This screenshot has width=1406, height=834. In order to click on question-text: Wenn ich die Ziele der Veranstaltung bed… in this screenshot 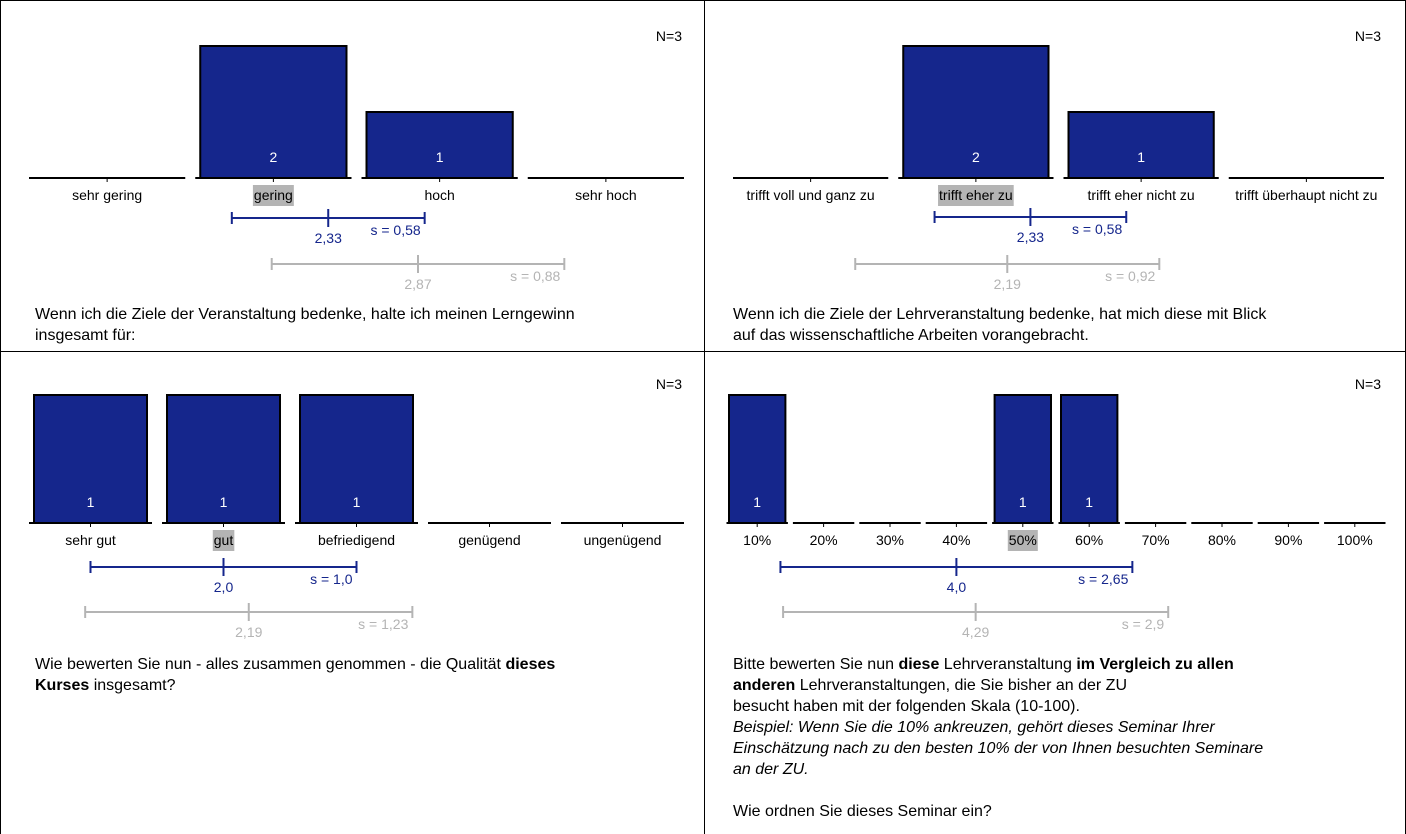, I will do `click(365, 325)`.